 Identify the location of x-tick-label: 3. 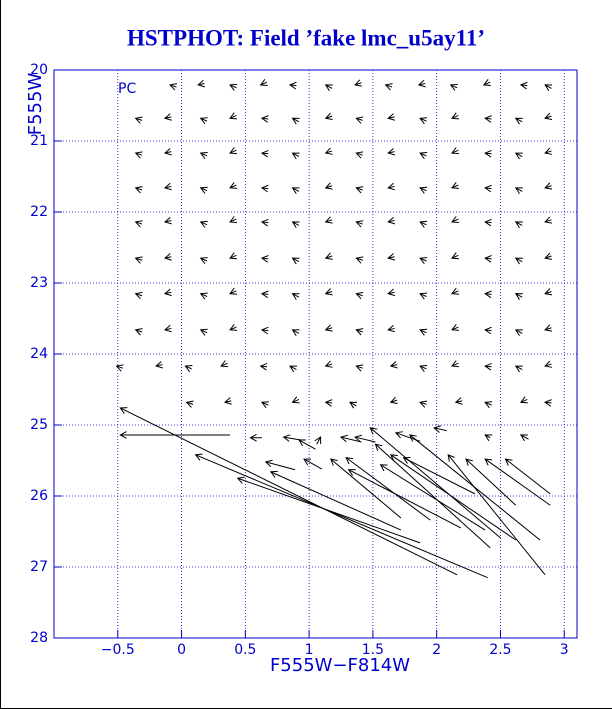
(564, 650).